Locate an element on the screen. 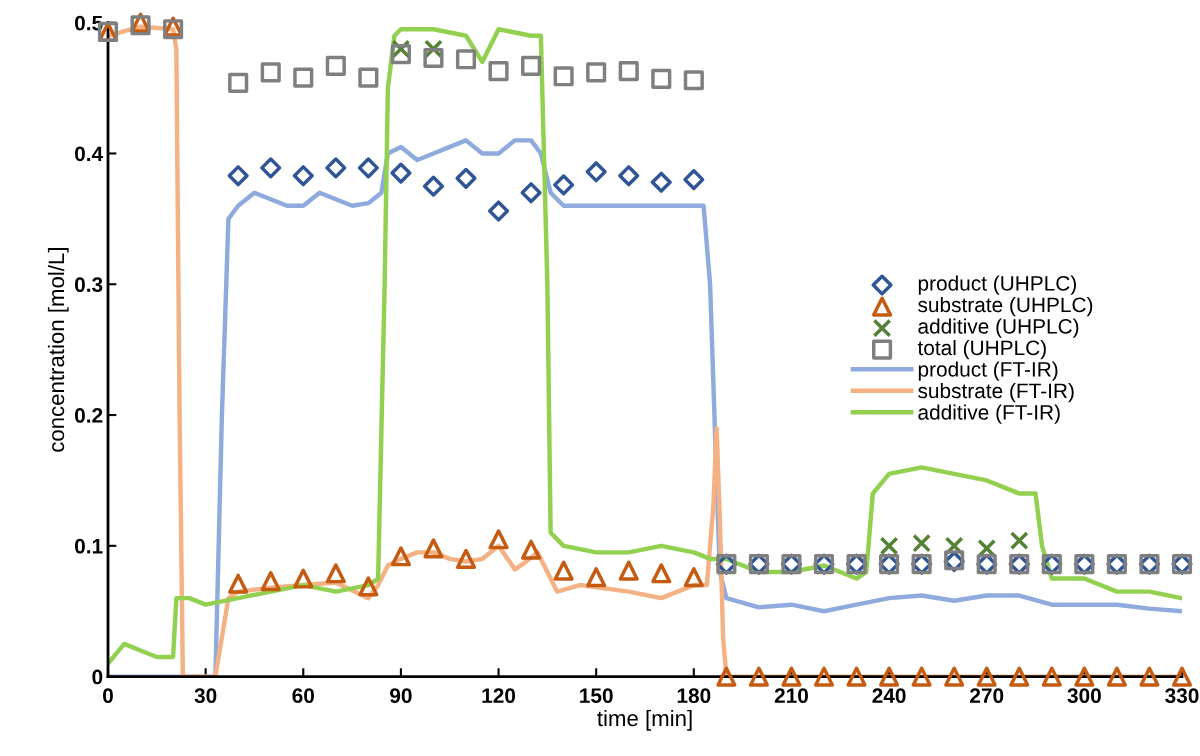  y-tick-label: 0 is located at coordinates (97, 677).